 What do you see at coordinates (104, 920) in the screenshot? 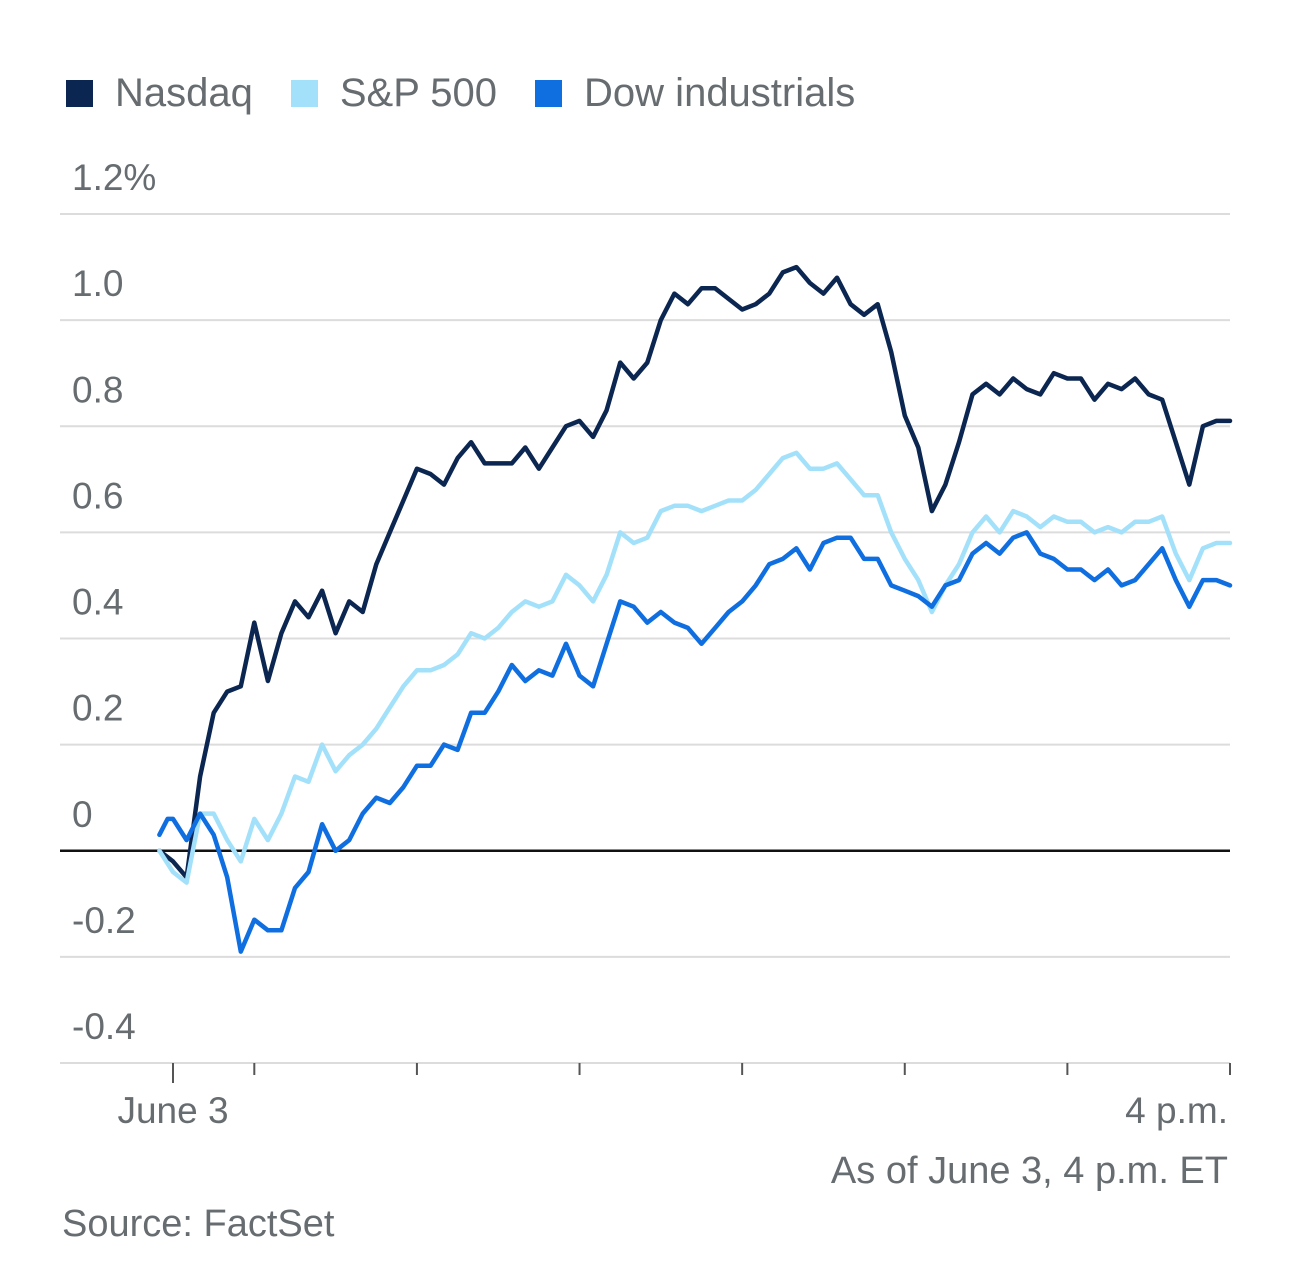
I see `y-tick-label: -0.2` at bounding box center [104, 920].